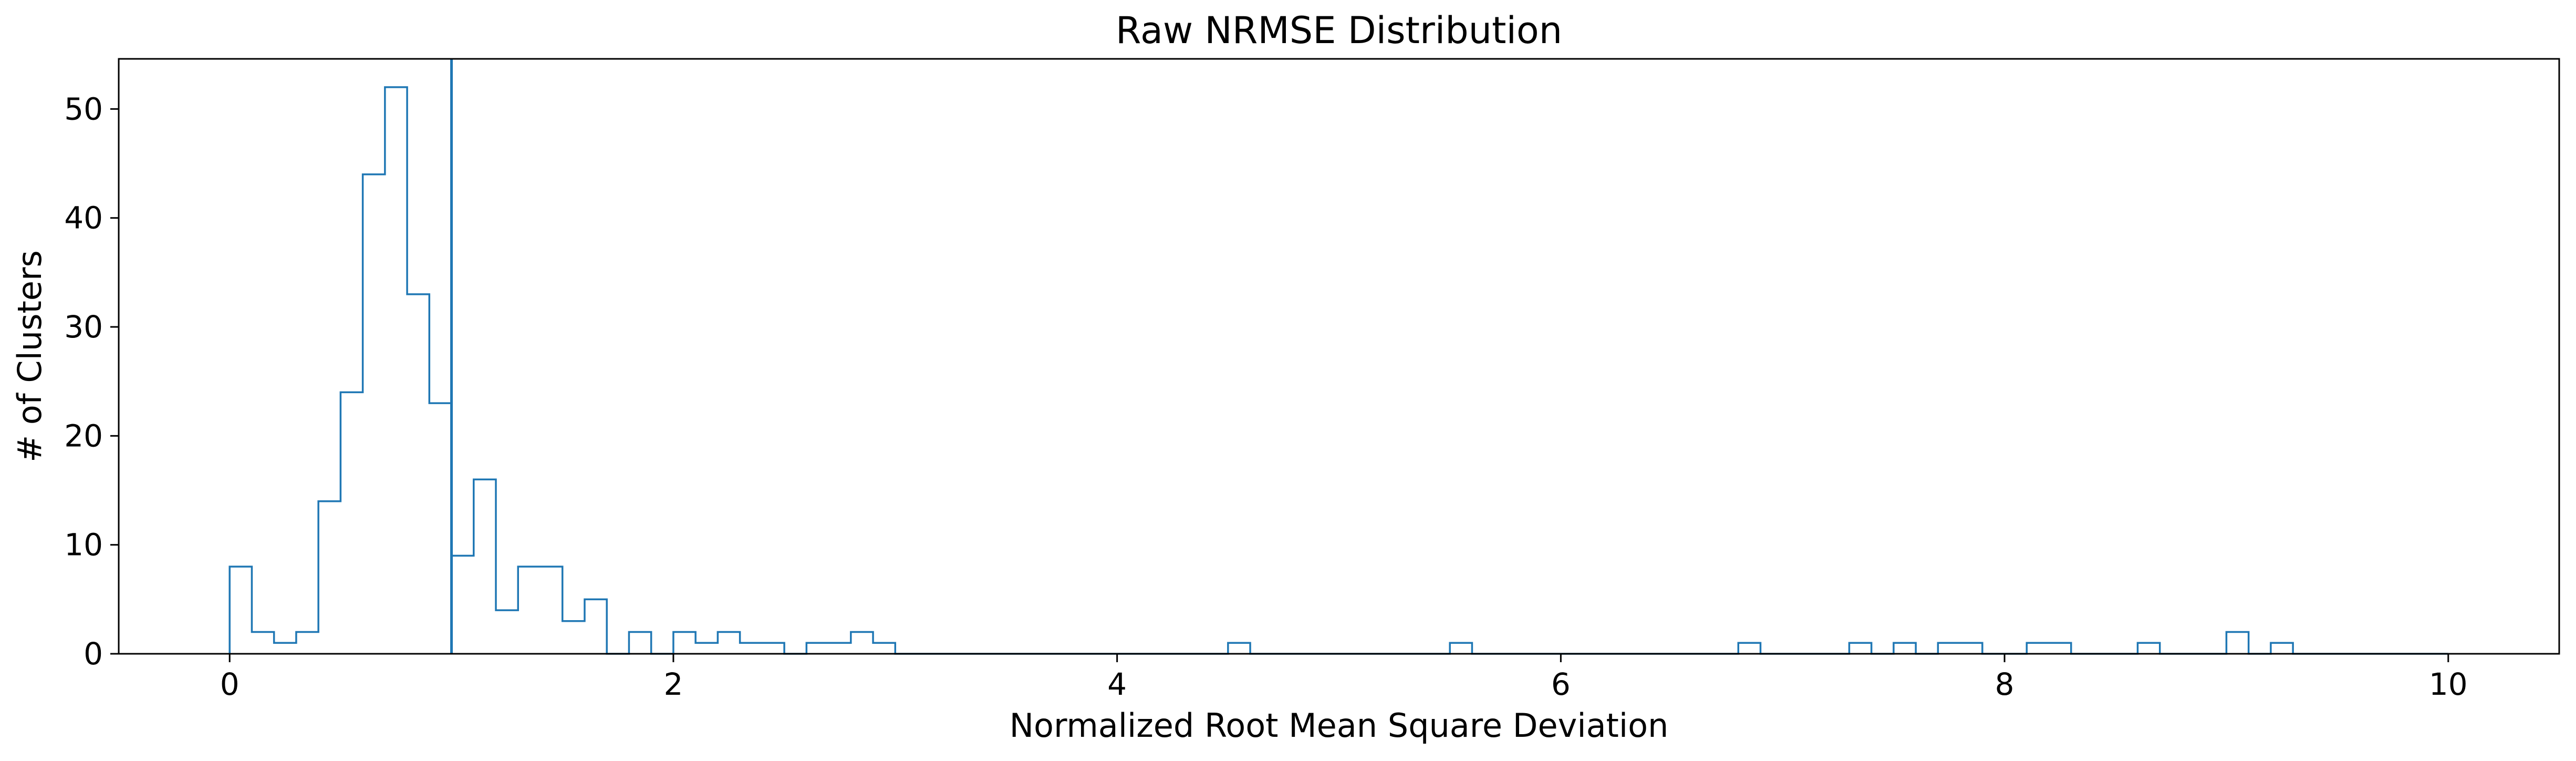 The image size is (2576, 761). What do you see at coordinates (83, 436) in the screenshot?
I see `y-tick-label: 20` at bounding box center [83, 436].